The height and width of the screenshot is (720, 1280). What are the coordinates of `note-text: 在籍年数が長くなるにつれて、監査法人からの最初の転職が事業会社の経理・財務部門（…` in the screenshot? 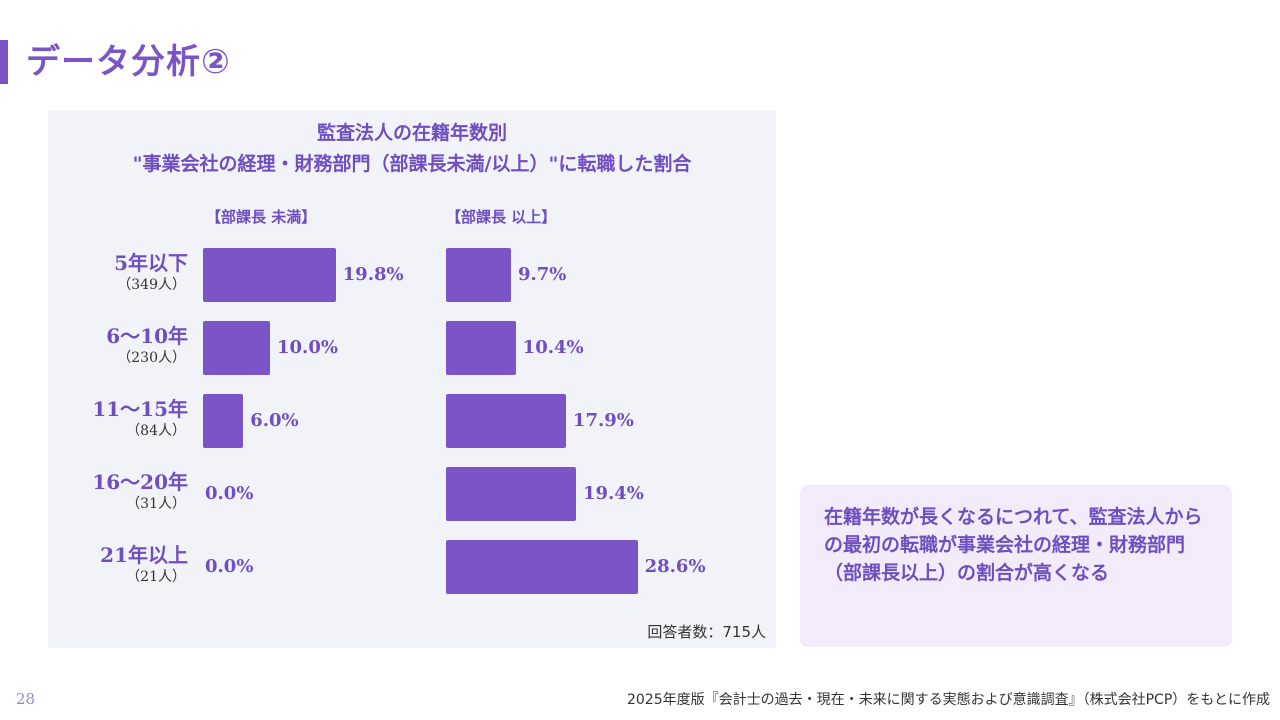 It's located at (1013, 545).